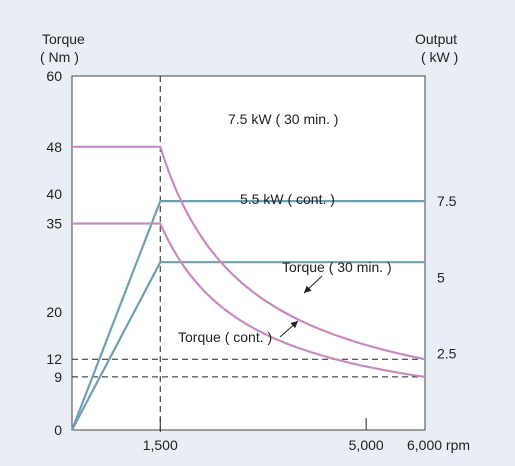 This screenshot has height=466, width=515. I want to click on left-tick-label: 60, so click(54, 76).